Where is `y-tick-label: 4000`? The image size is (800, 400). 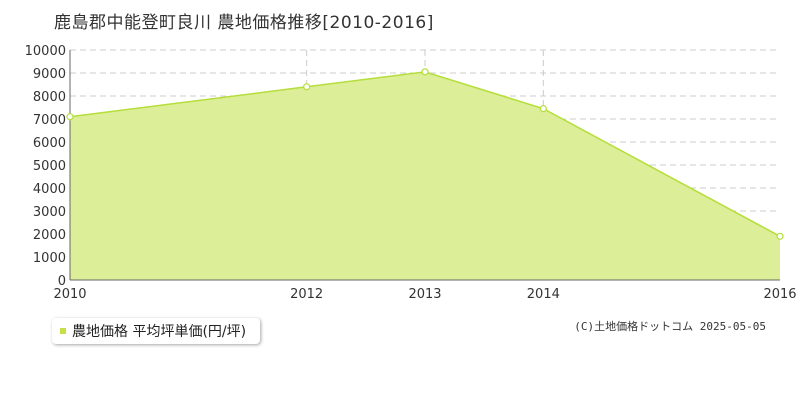
y-tick-label: 4000 is located at coordinates (49, 189).